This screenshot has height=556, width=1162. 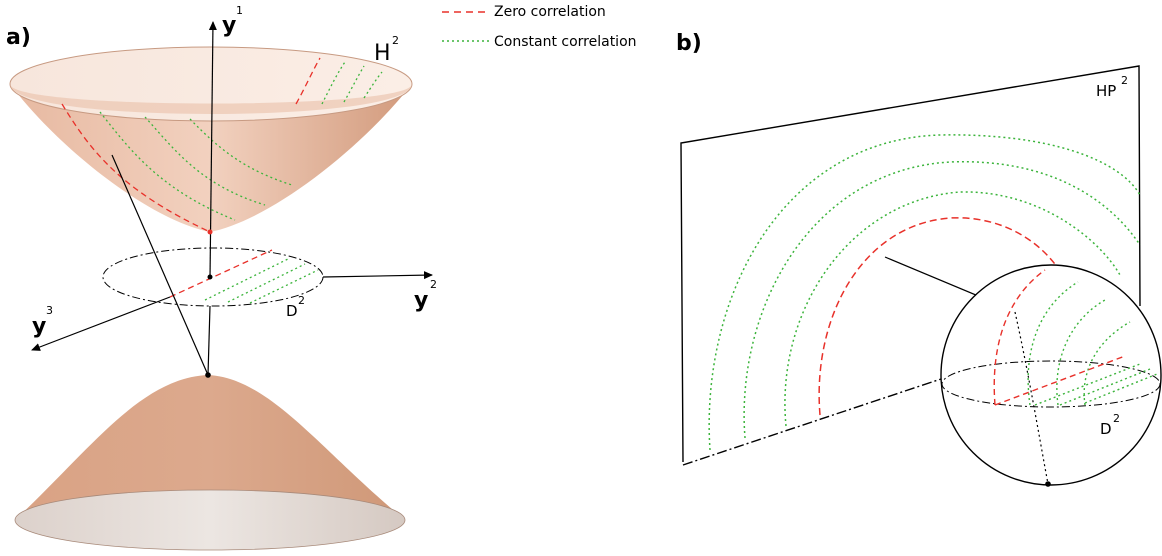 I want to click on disk-d2, so click(x=213, y=277).